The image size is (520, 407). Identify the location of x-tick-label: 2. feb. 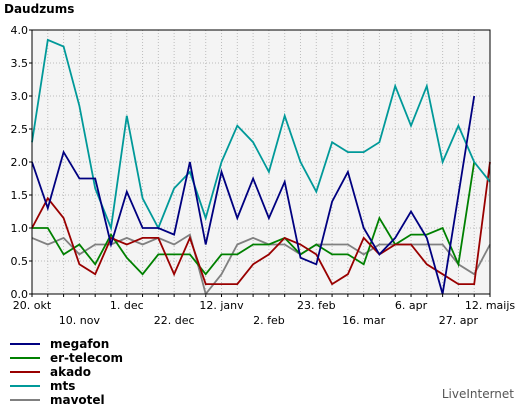
(269, 320).